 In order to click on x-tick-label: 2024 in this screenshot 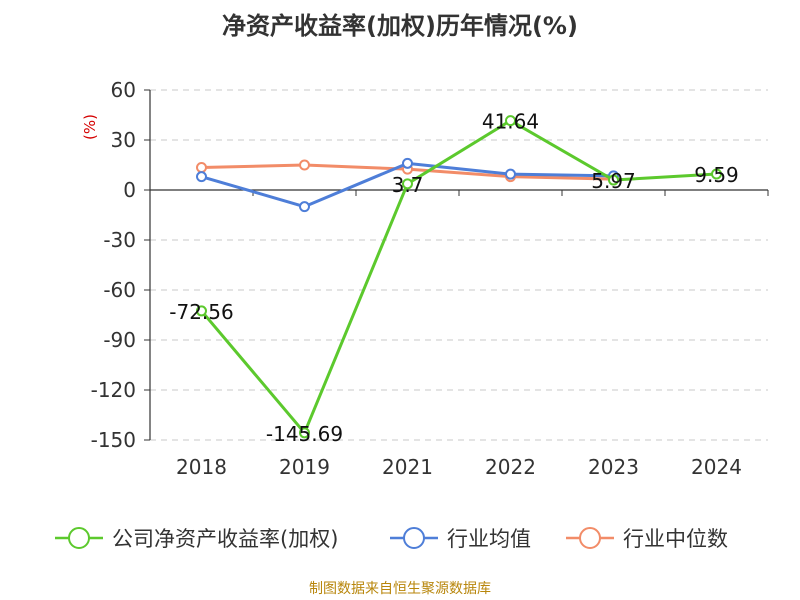, I will do `click(716, 467)`.